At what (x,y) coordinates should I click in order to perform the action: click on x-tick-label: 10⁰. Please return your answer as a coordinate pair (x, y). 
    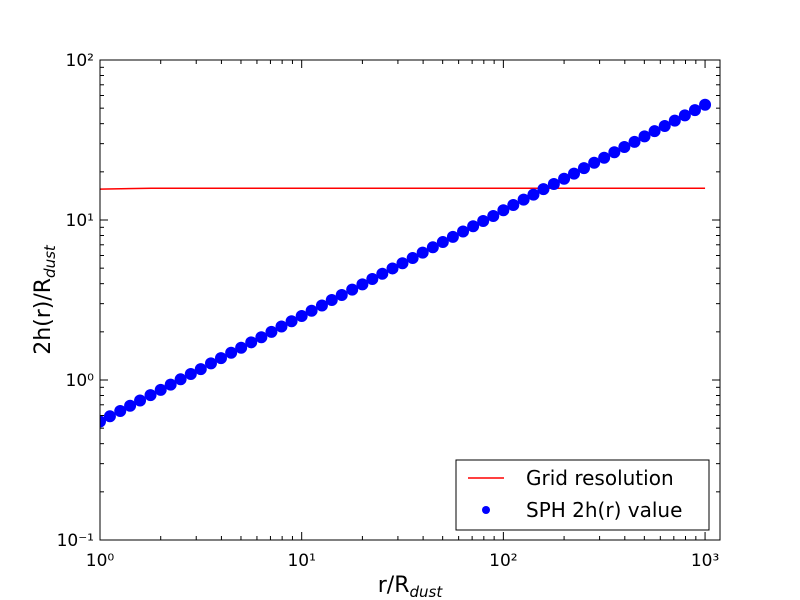
    Looking at the image, I should click on (100, 561).